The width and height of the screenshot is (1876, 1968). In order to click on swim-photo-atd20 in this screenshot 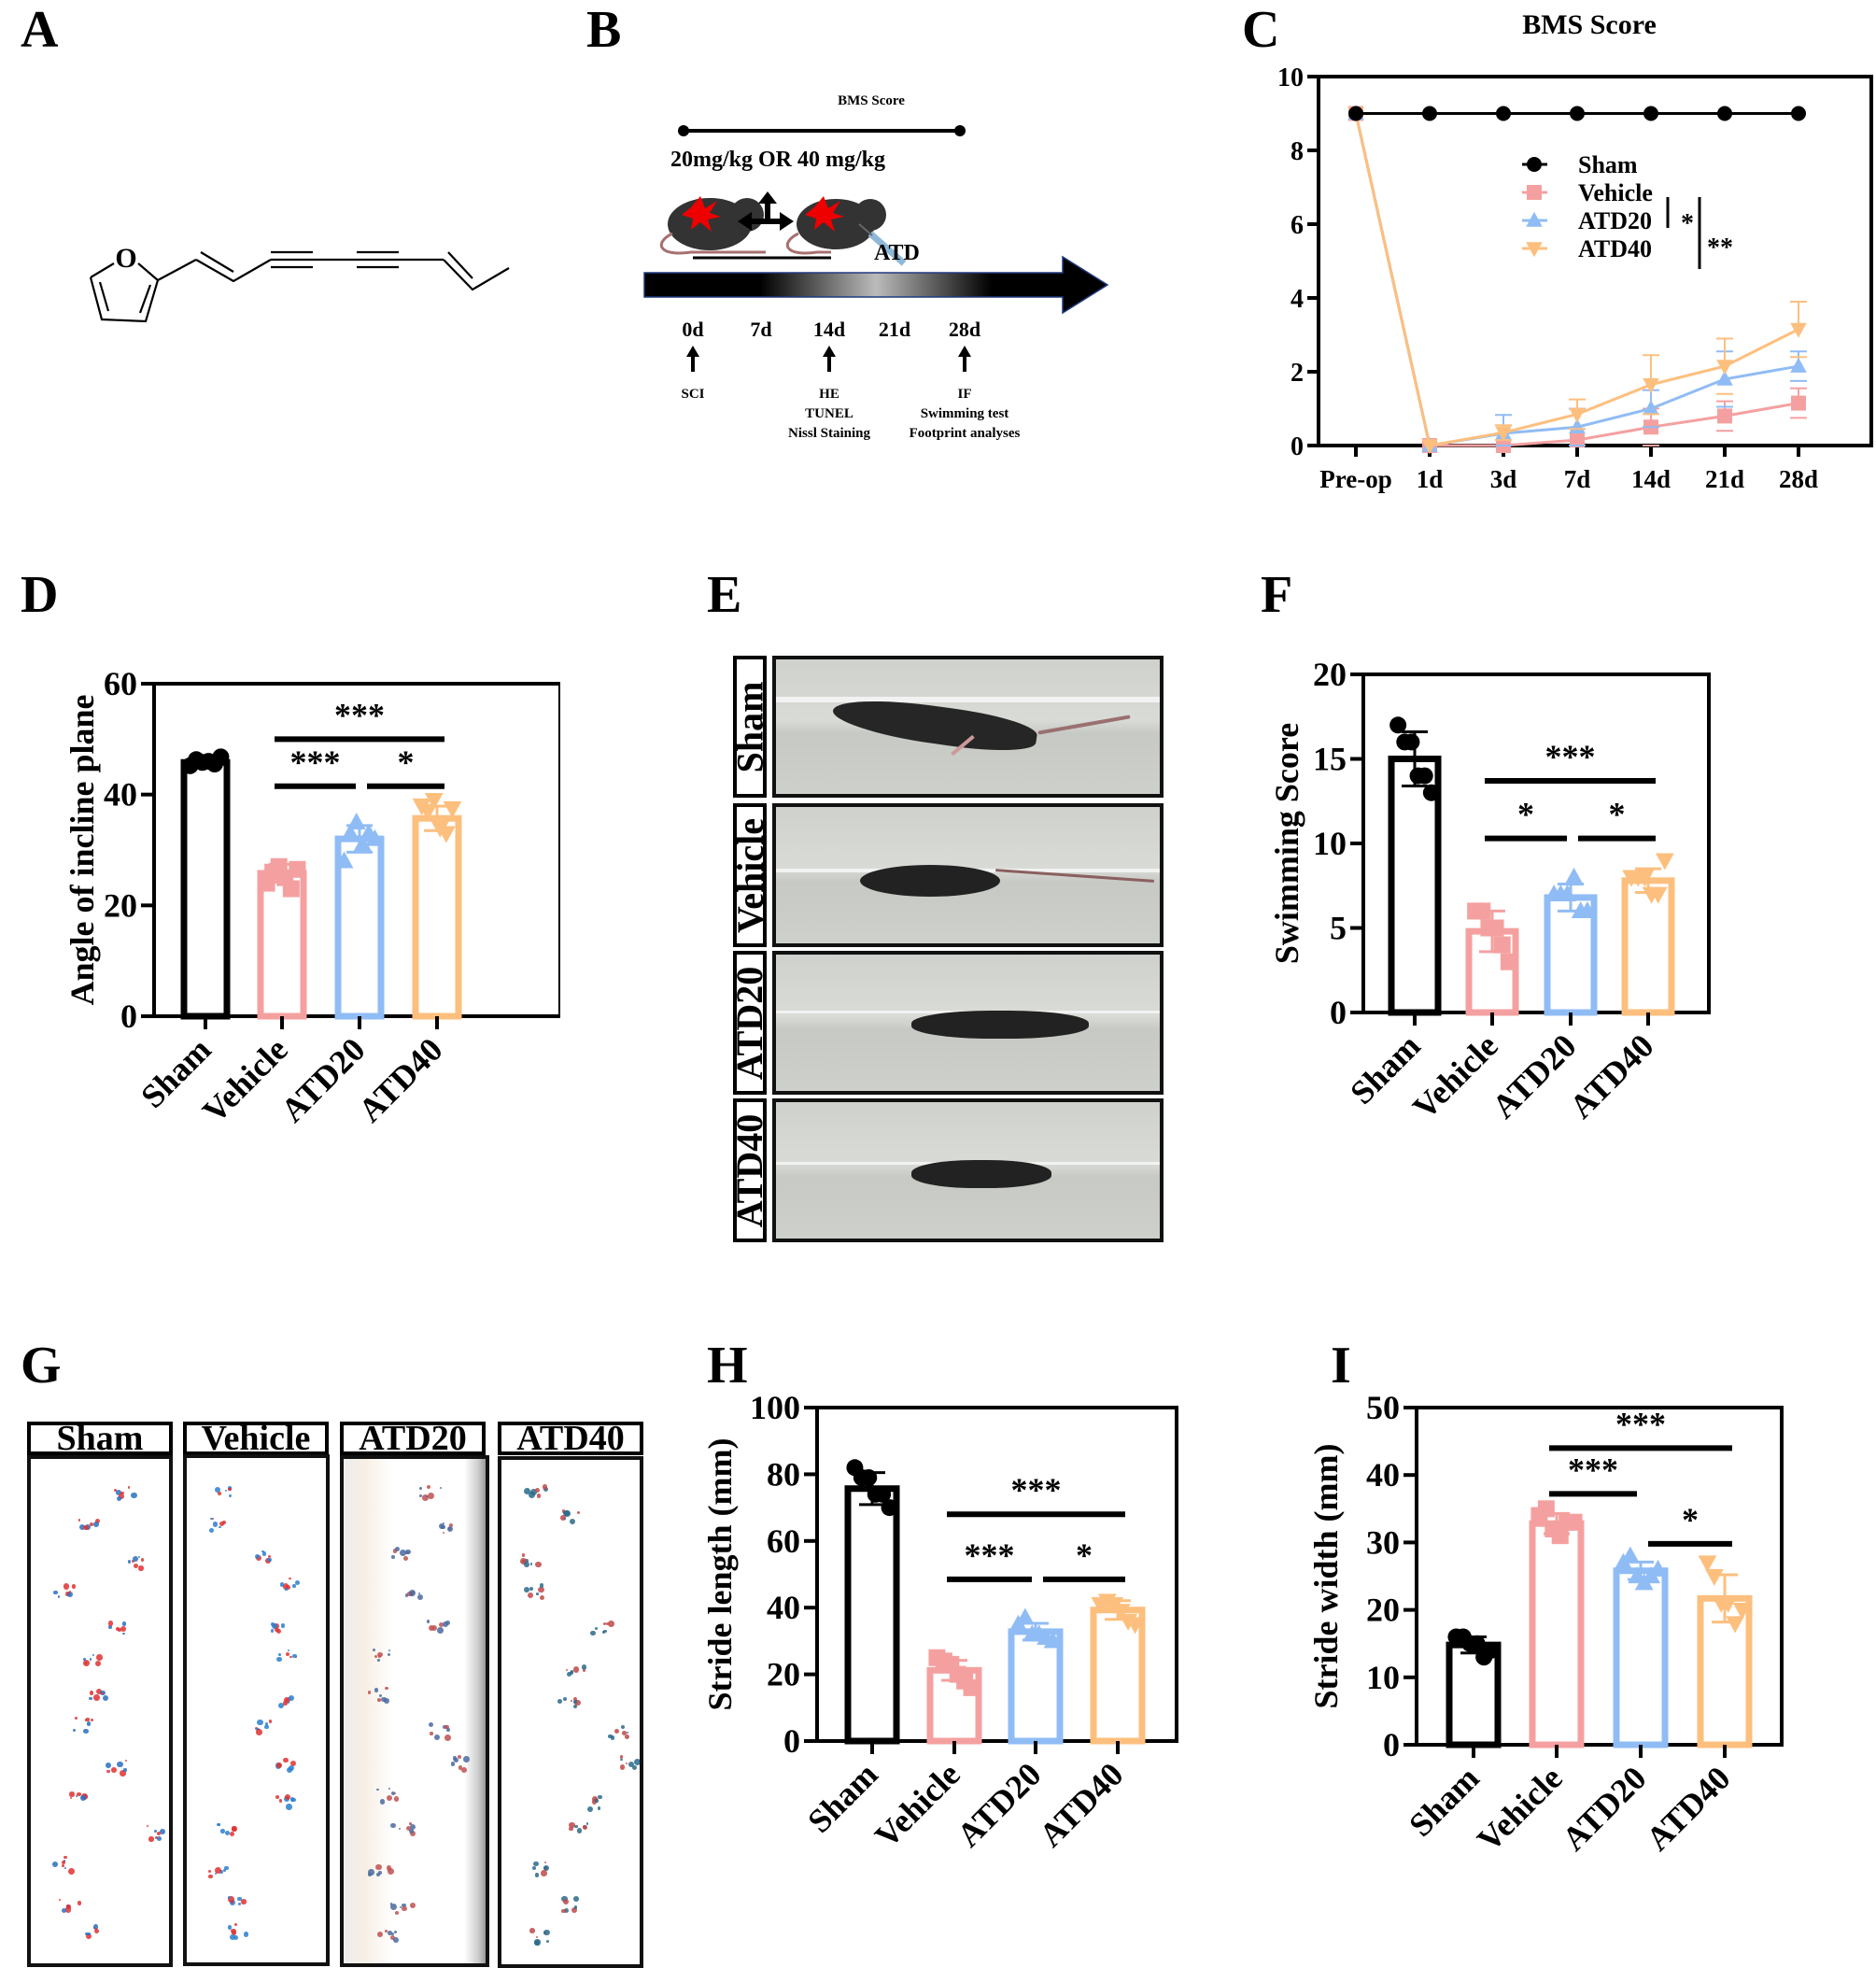, I will do `click(968, 1023)`.